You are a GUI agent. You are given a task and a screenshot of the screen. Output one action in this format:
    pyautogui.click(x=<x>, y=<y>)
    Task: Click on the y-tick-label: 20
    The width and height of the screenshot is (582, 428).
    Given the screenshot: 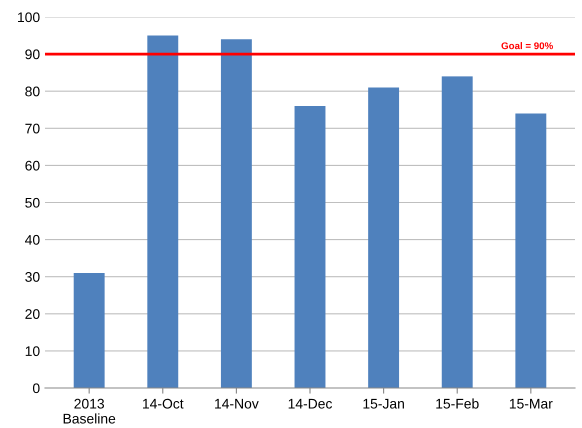 What is the action you would take?
    pyautogui.click(x=32, y=314)
    